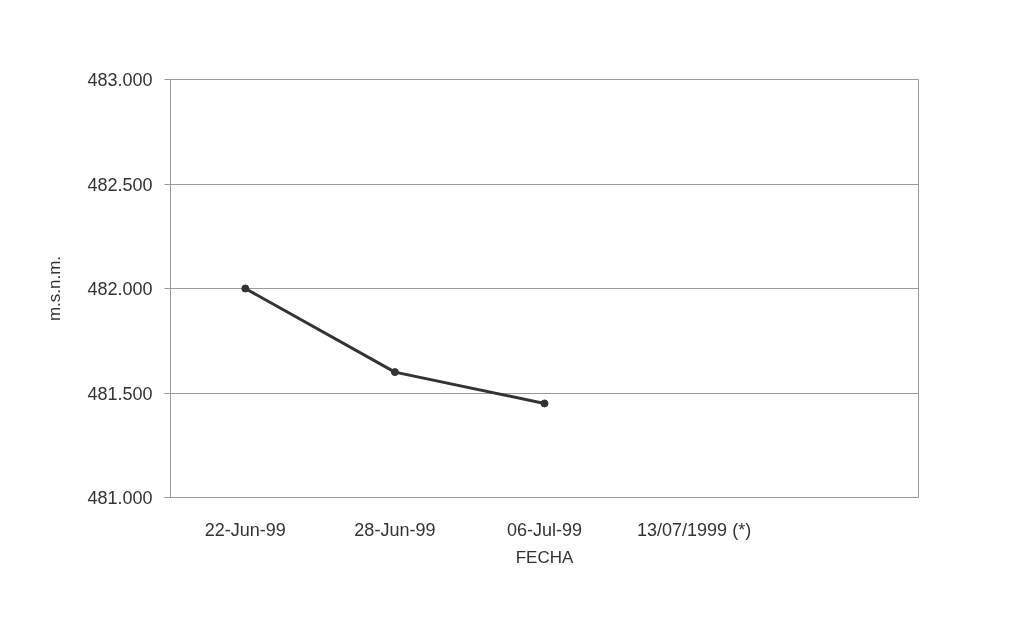 This screenshot has width=1020, height=631. I want to click on y-axis-title: m.s.n.m., so click(55, 288).